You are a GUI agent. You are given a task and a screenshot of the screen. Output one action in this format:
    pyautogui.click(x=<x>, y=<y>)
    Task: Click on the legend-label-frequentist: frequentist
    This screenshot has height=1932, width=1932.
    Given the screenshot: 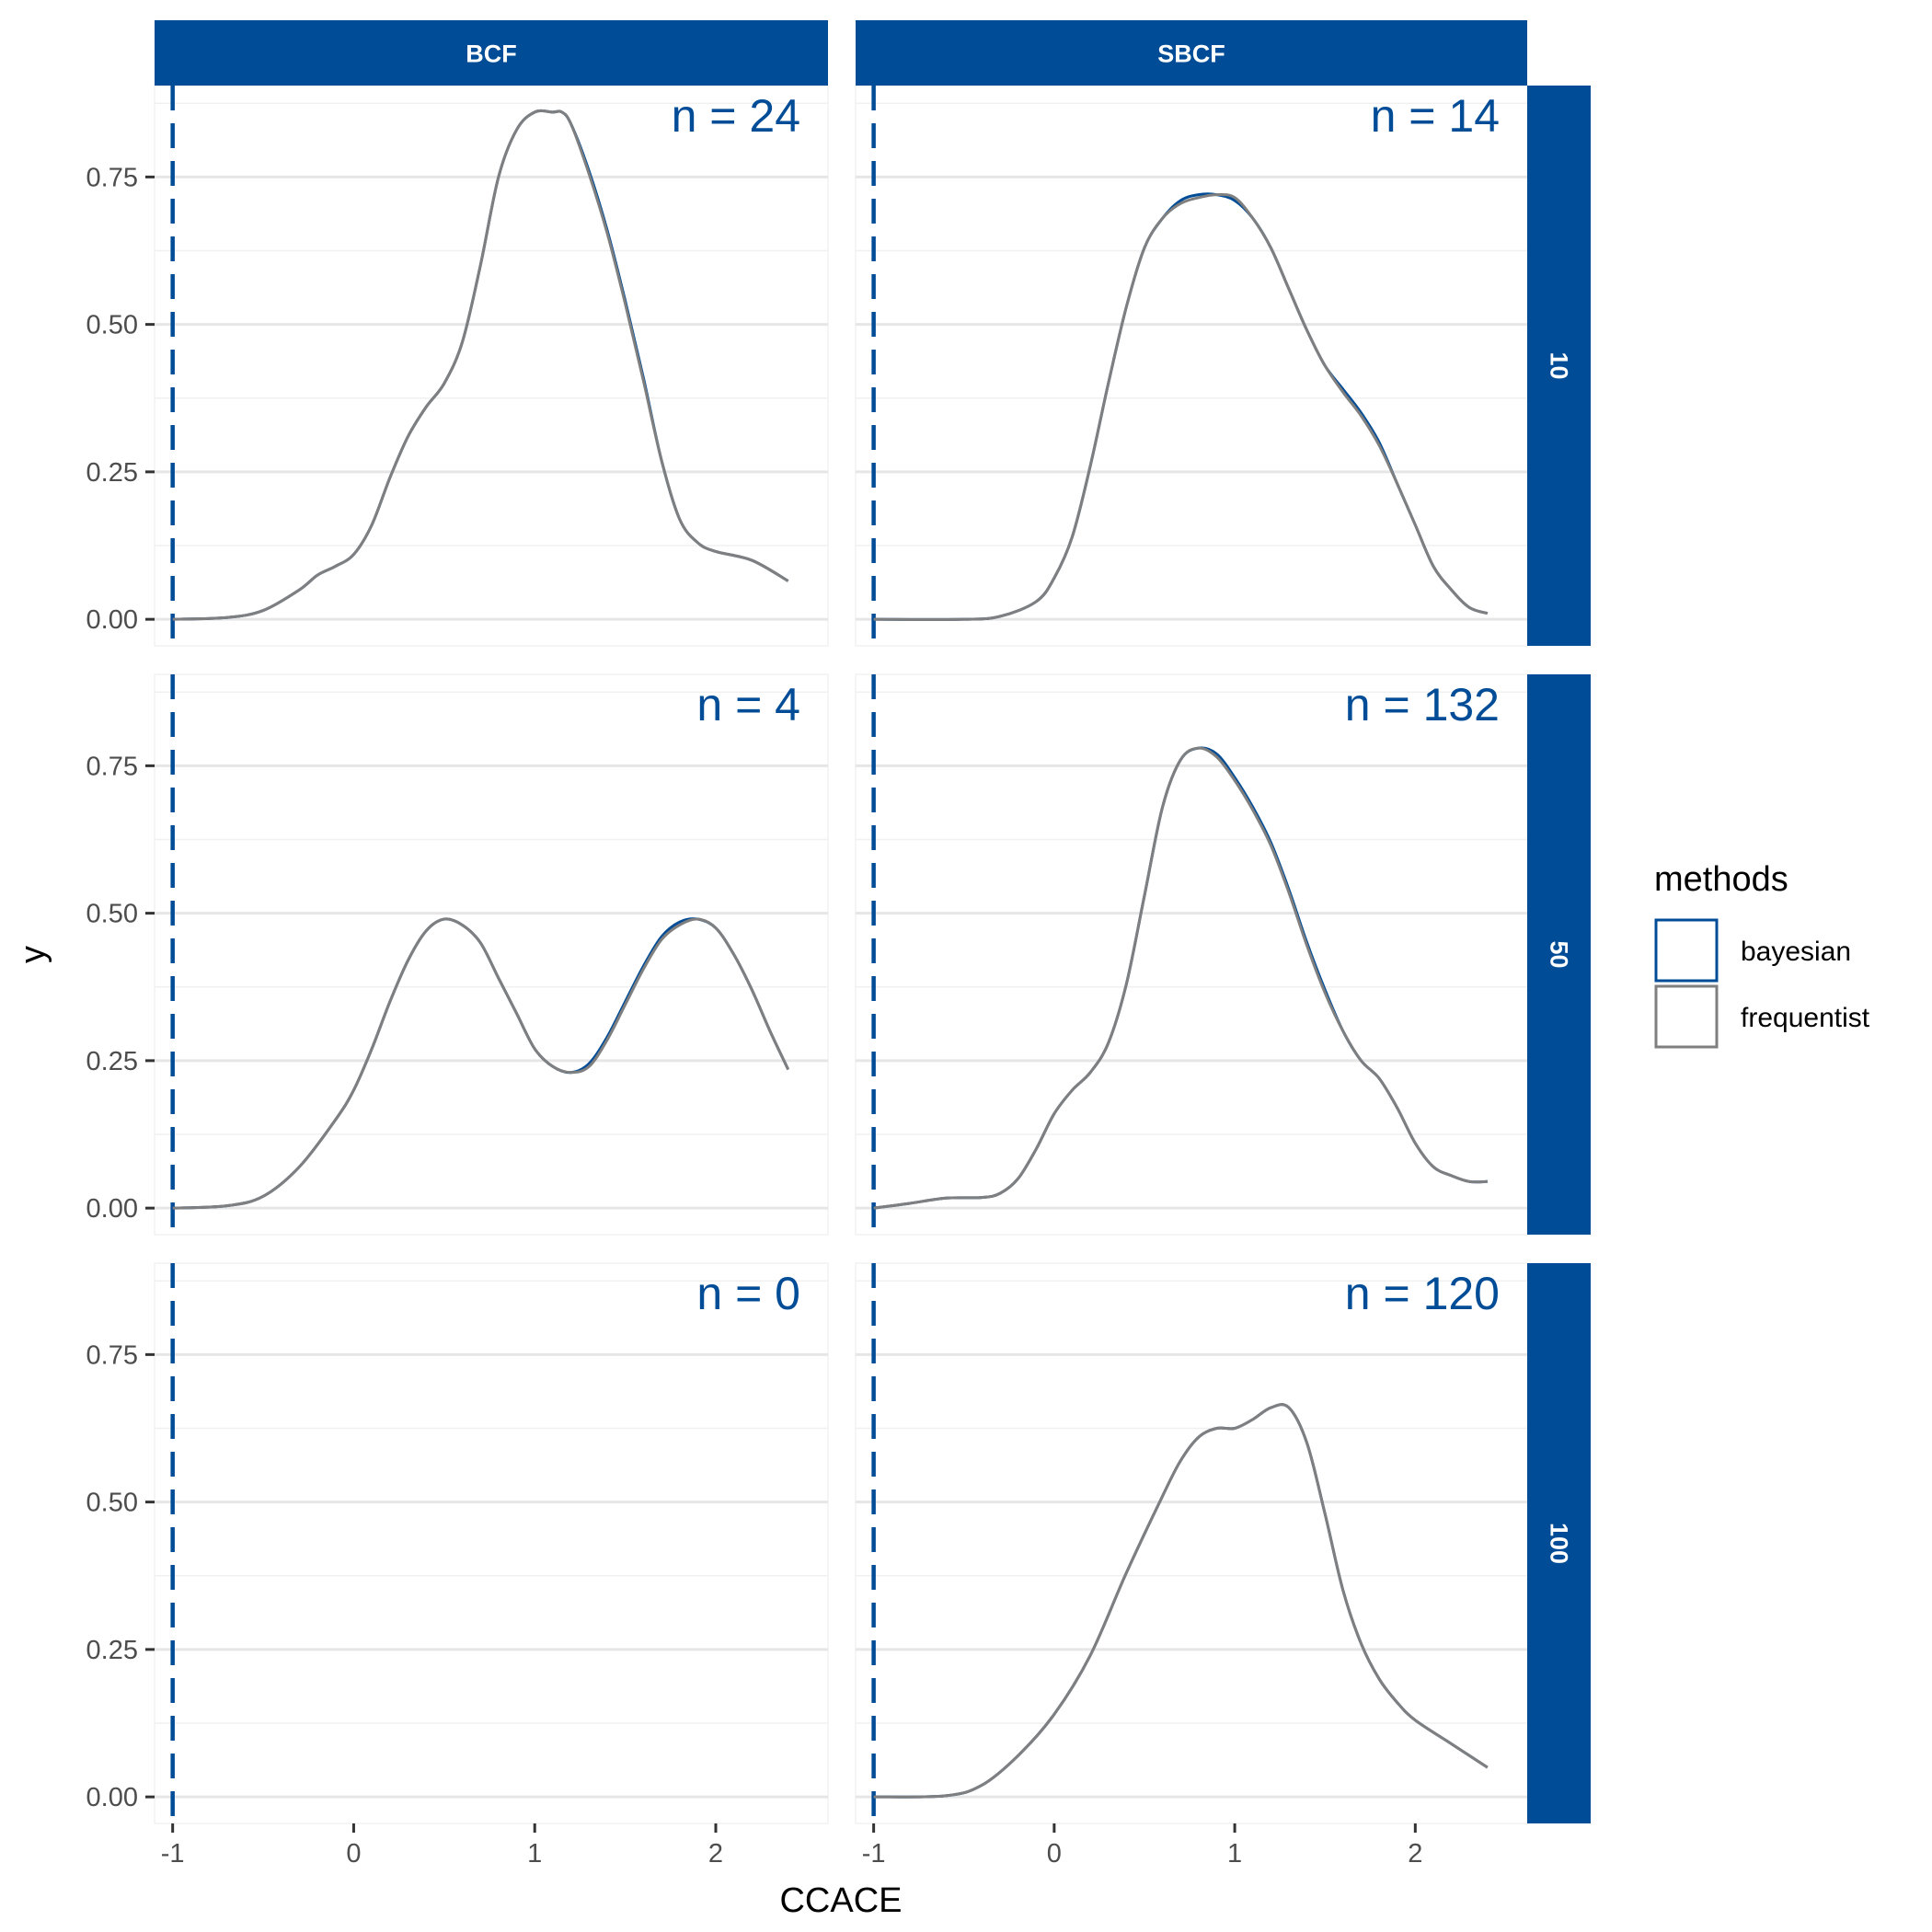 What is the action you would take?
    pyautogui.click(x=1805, y=1018)
    